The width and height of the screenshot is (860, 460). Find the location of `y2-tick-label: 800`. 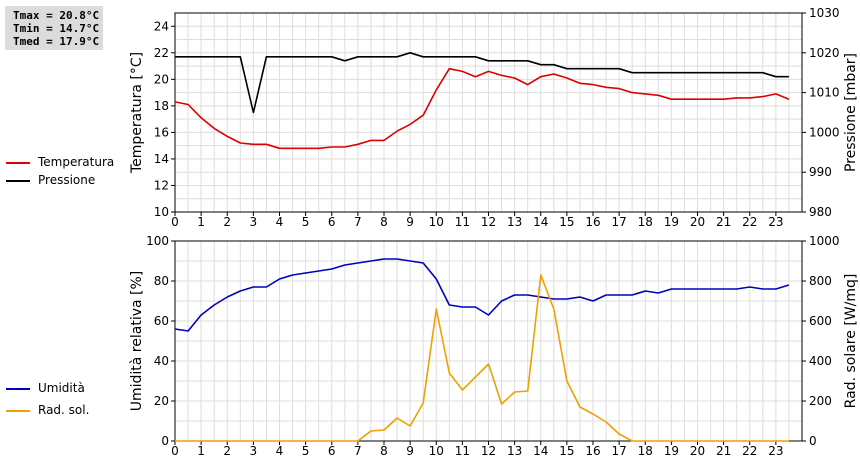

y2-tick-label: 800 is located at coordinates (820, 281).